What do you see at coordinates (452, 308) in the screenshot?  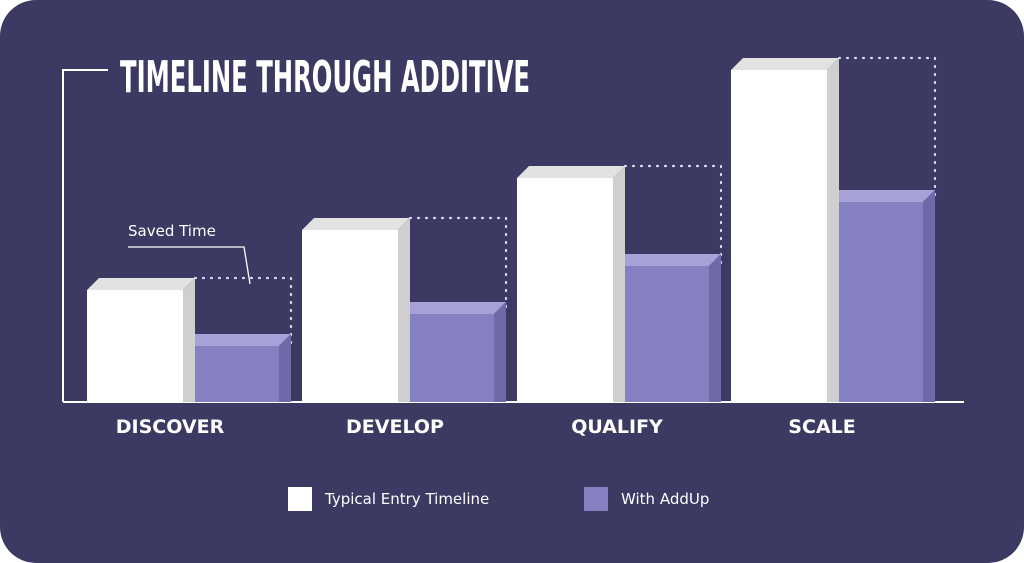 I see `bar-addup-top-develop` at bounding box center [452, 308].